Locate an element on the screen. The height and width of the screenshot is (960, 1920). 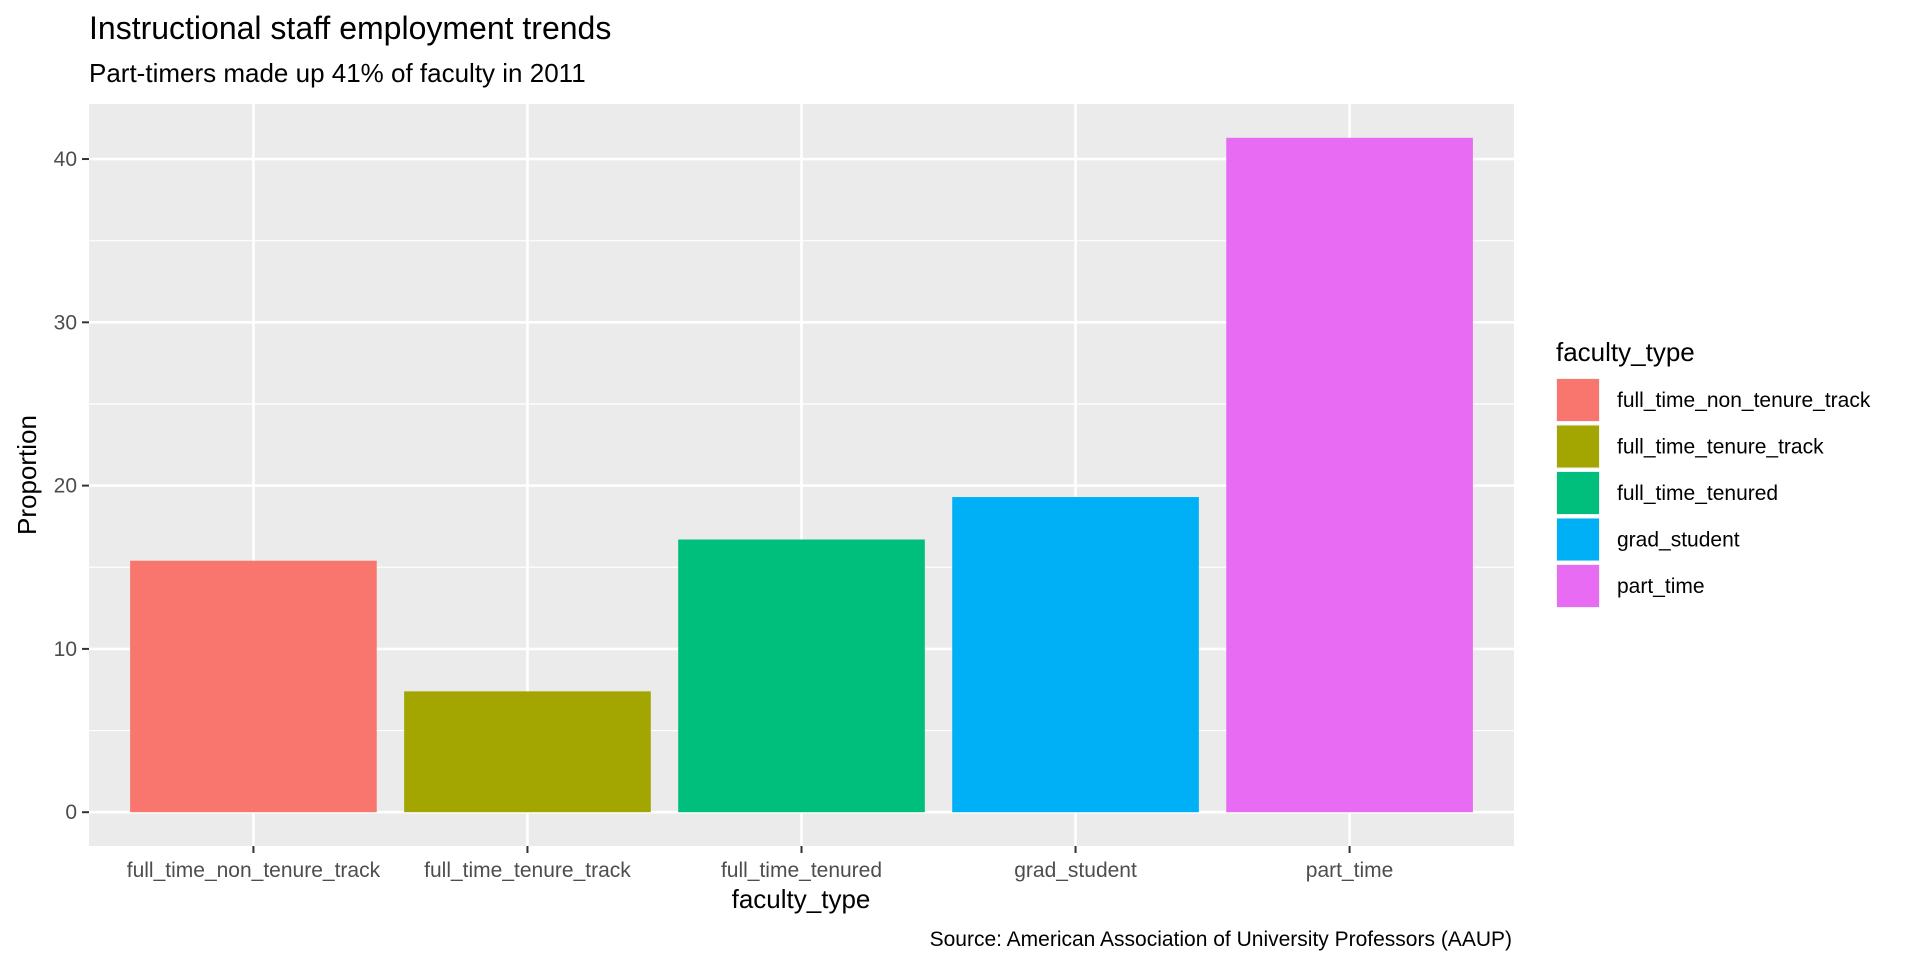
legend-swatch-grad_student is located at coordinates (1578, 539).